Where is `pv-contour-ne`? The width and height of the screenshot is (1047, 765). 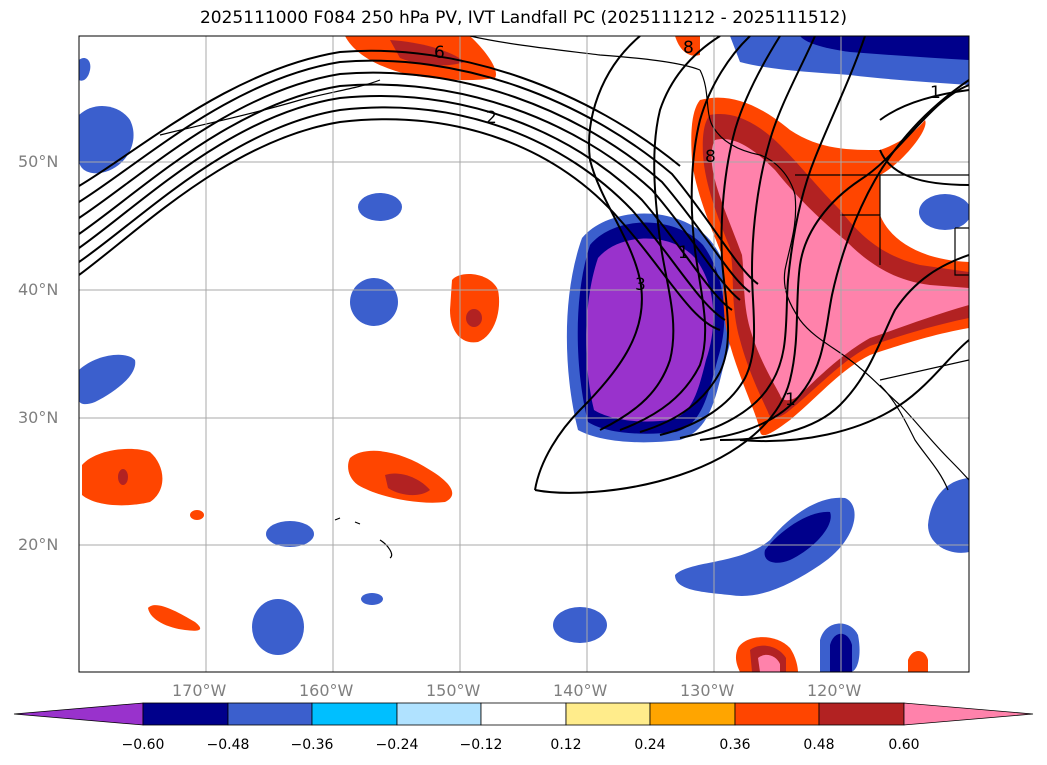
pv-contour-ne is located at coordinates (924, 105).